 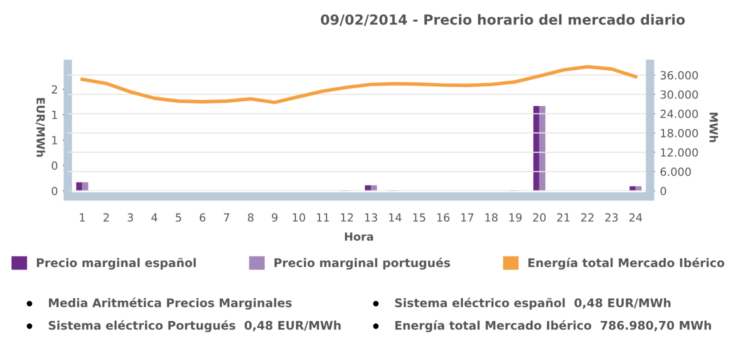 I want to click on x-tick-label: 15, so click(x=419, y=217).